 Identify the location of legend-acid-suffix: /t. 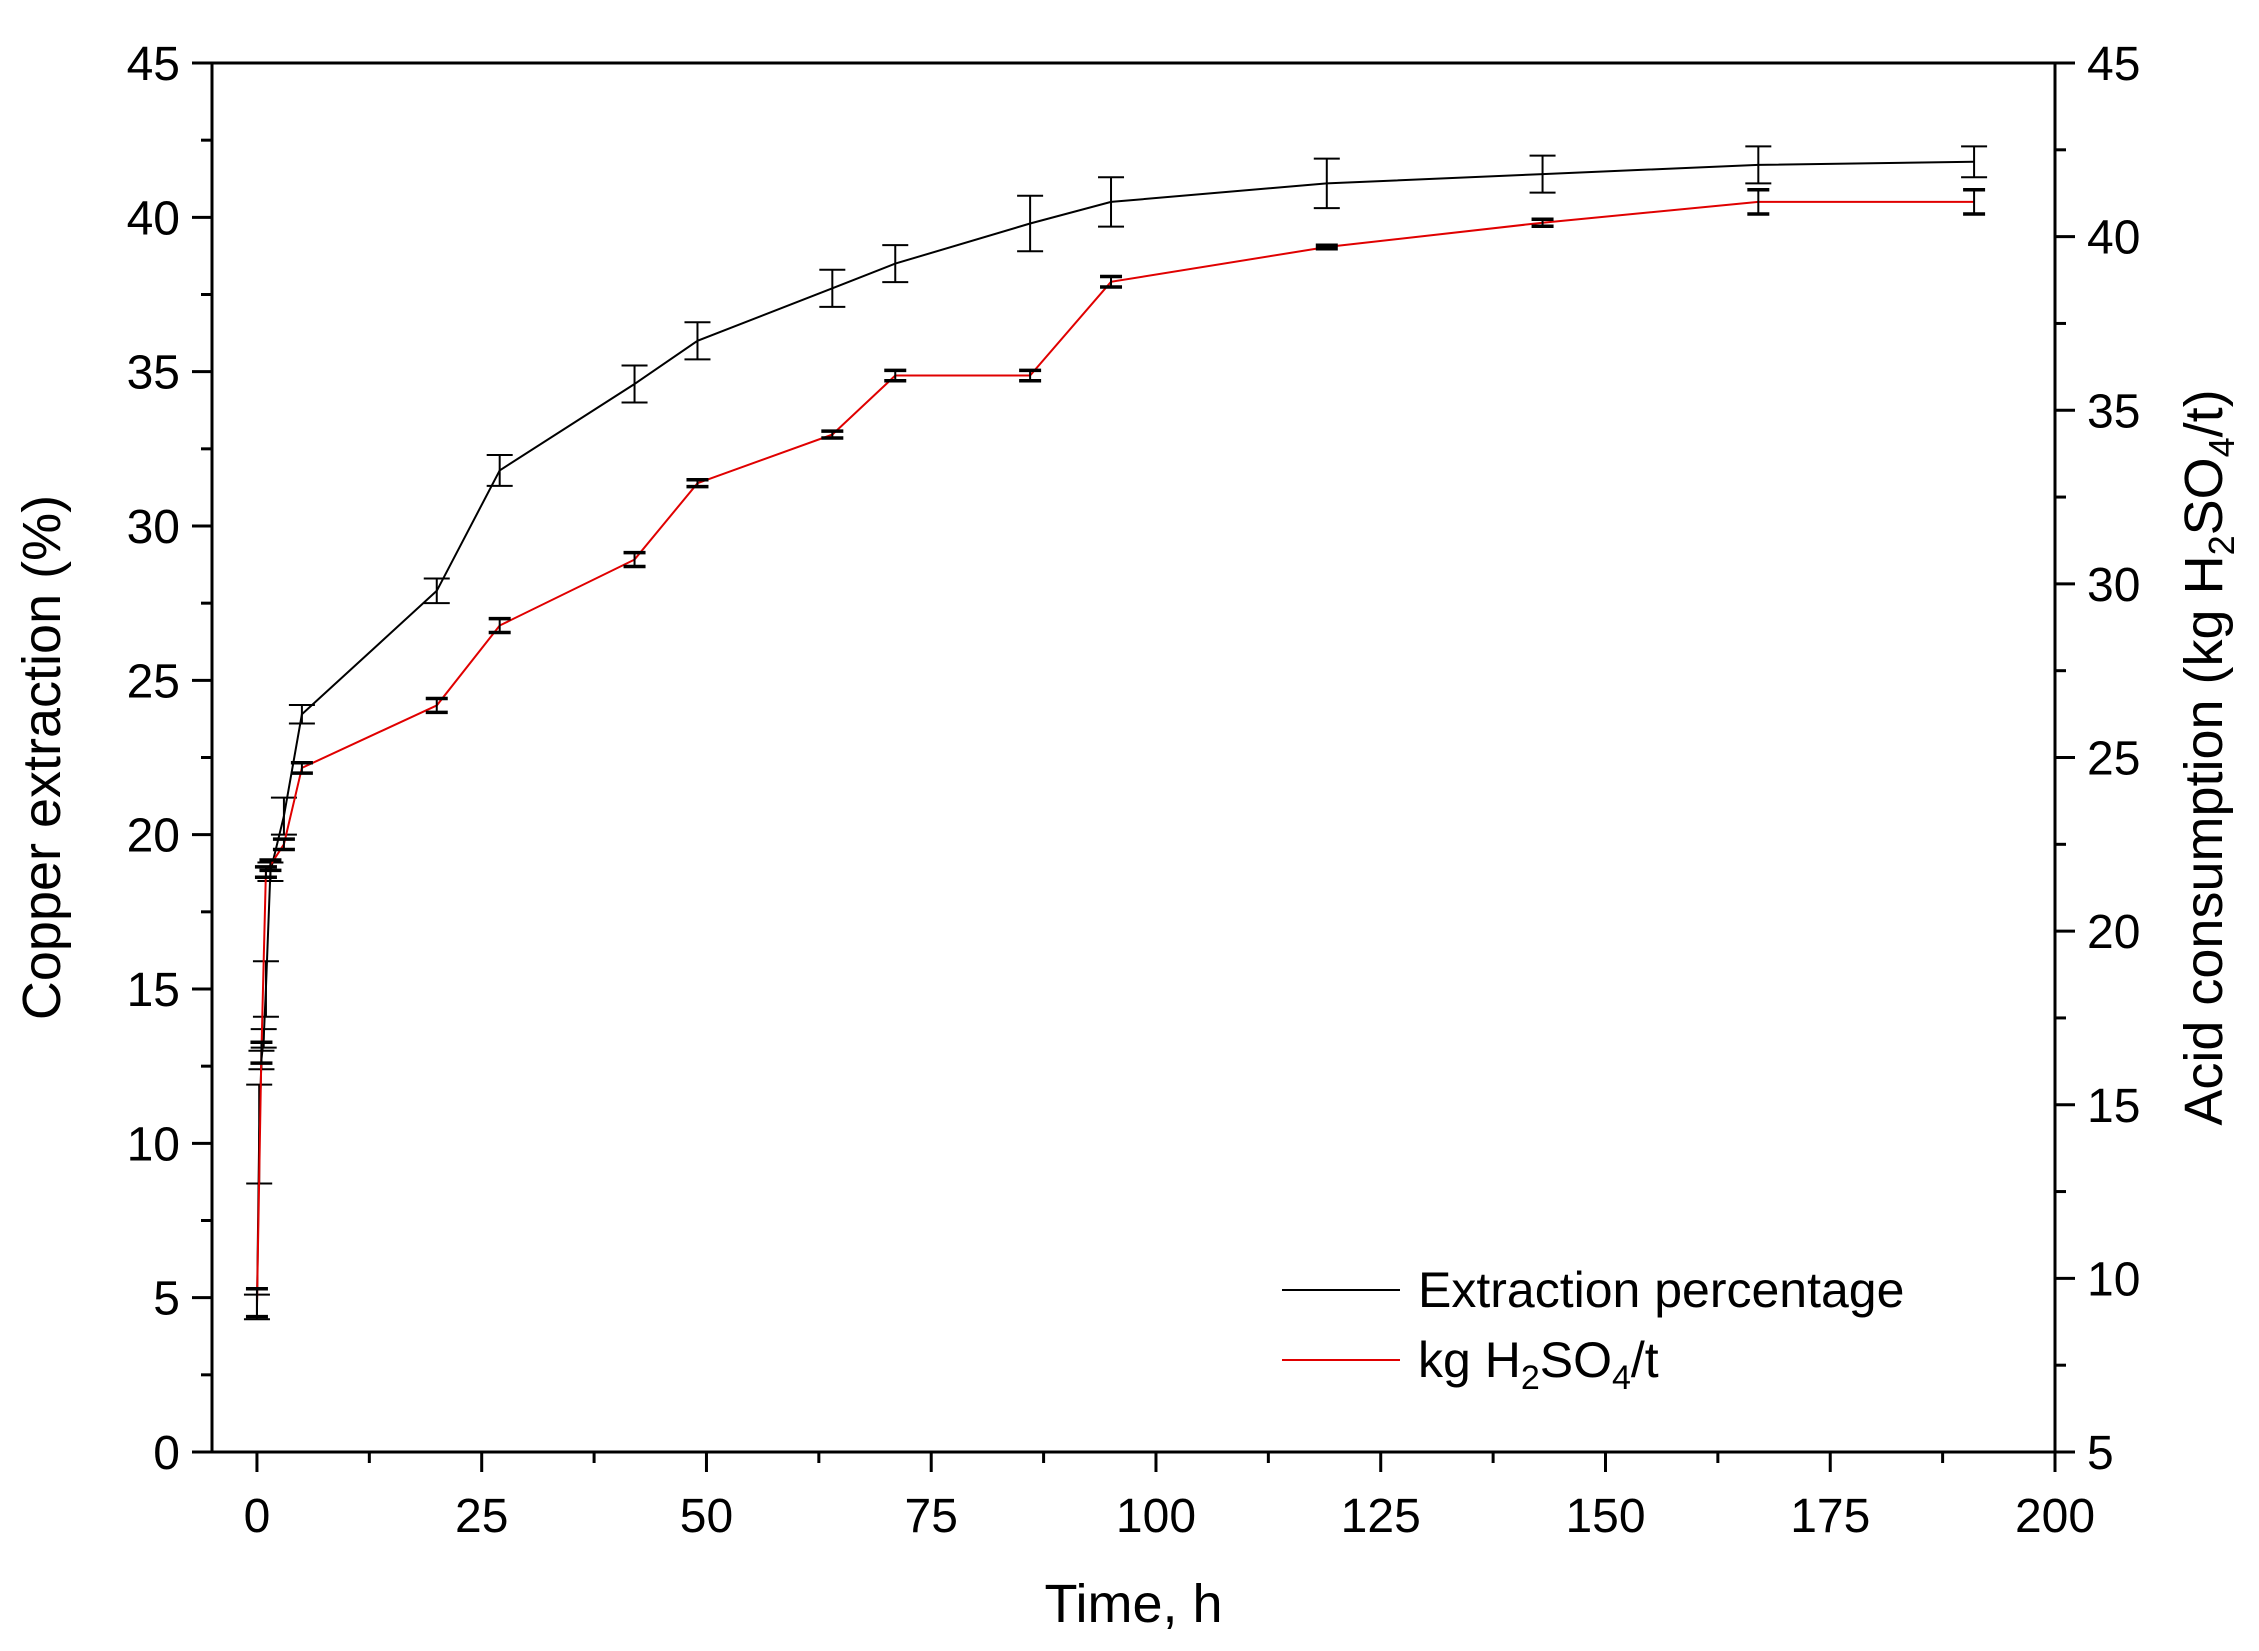
(1645, 1360).